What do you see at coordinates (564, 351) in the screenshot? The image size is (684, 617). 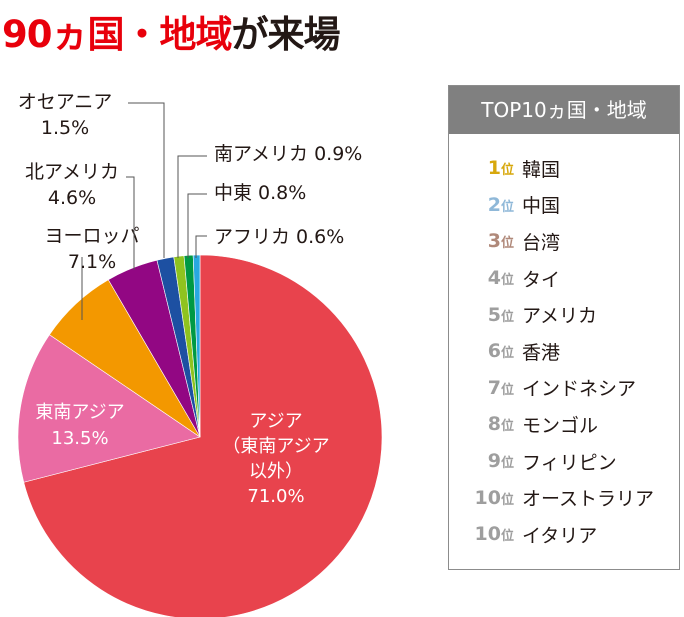 I see `ranking-item: 6位 香港` at bounding box center [564, 351].